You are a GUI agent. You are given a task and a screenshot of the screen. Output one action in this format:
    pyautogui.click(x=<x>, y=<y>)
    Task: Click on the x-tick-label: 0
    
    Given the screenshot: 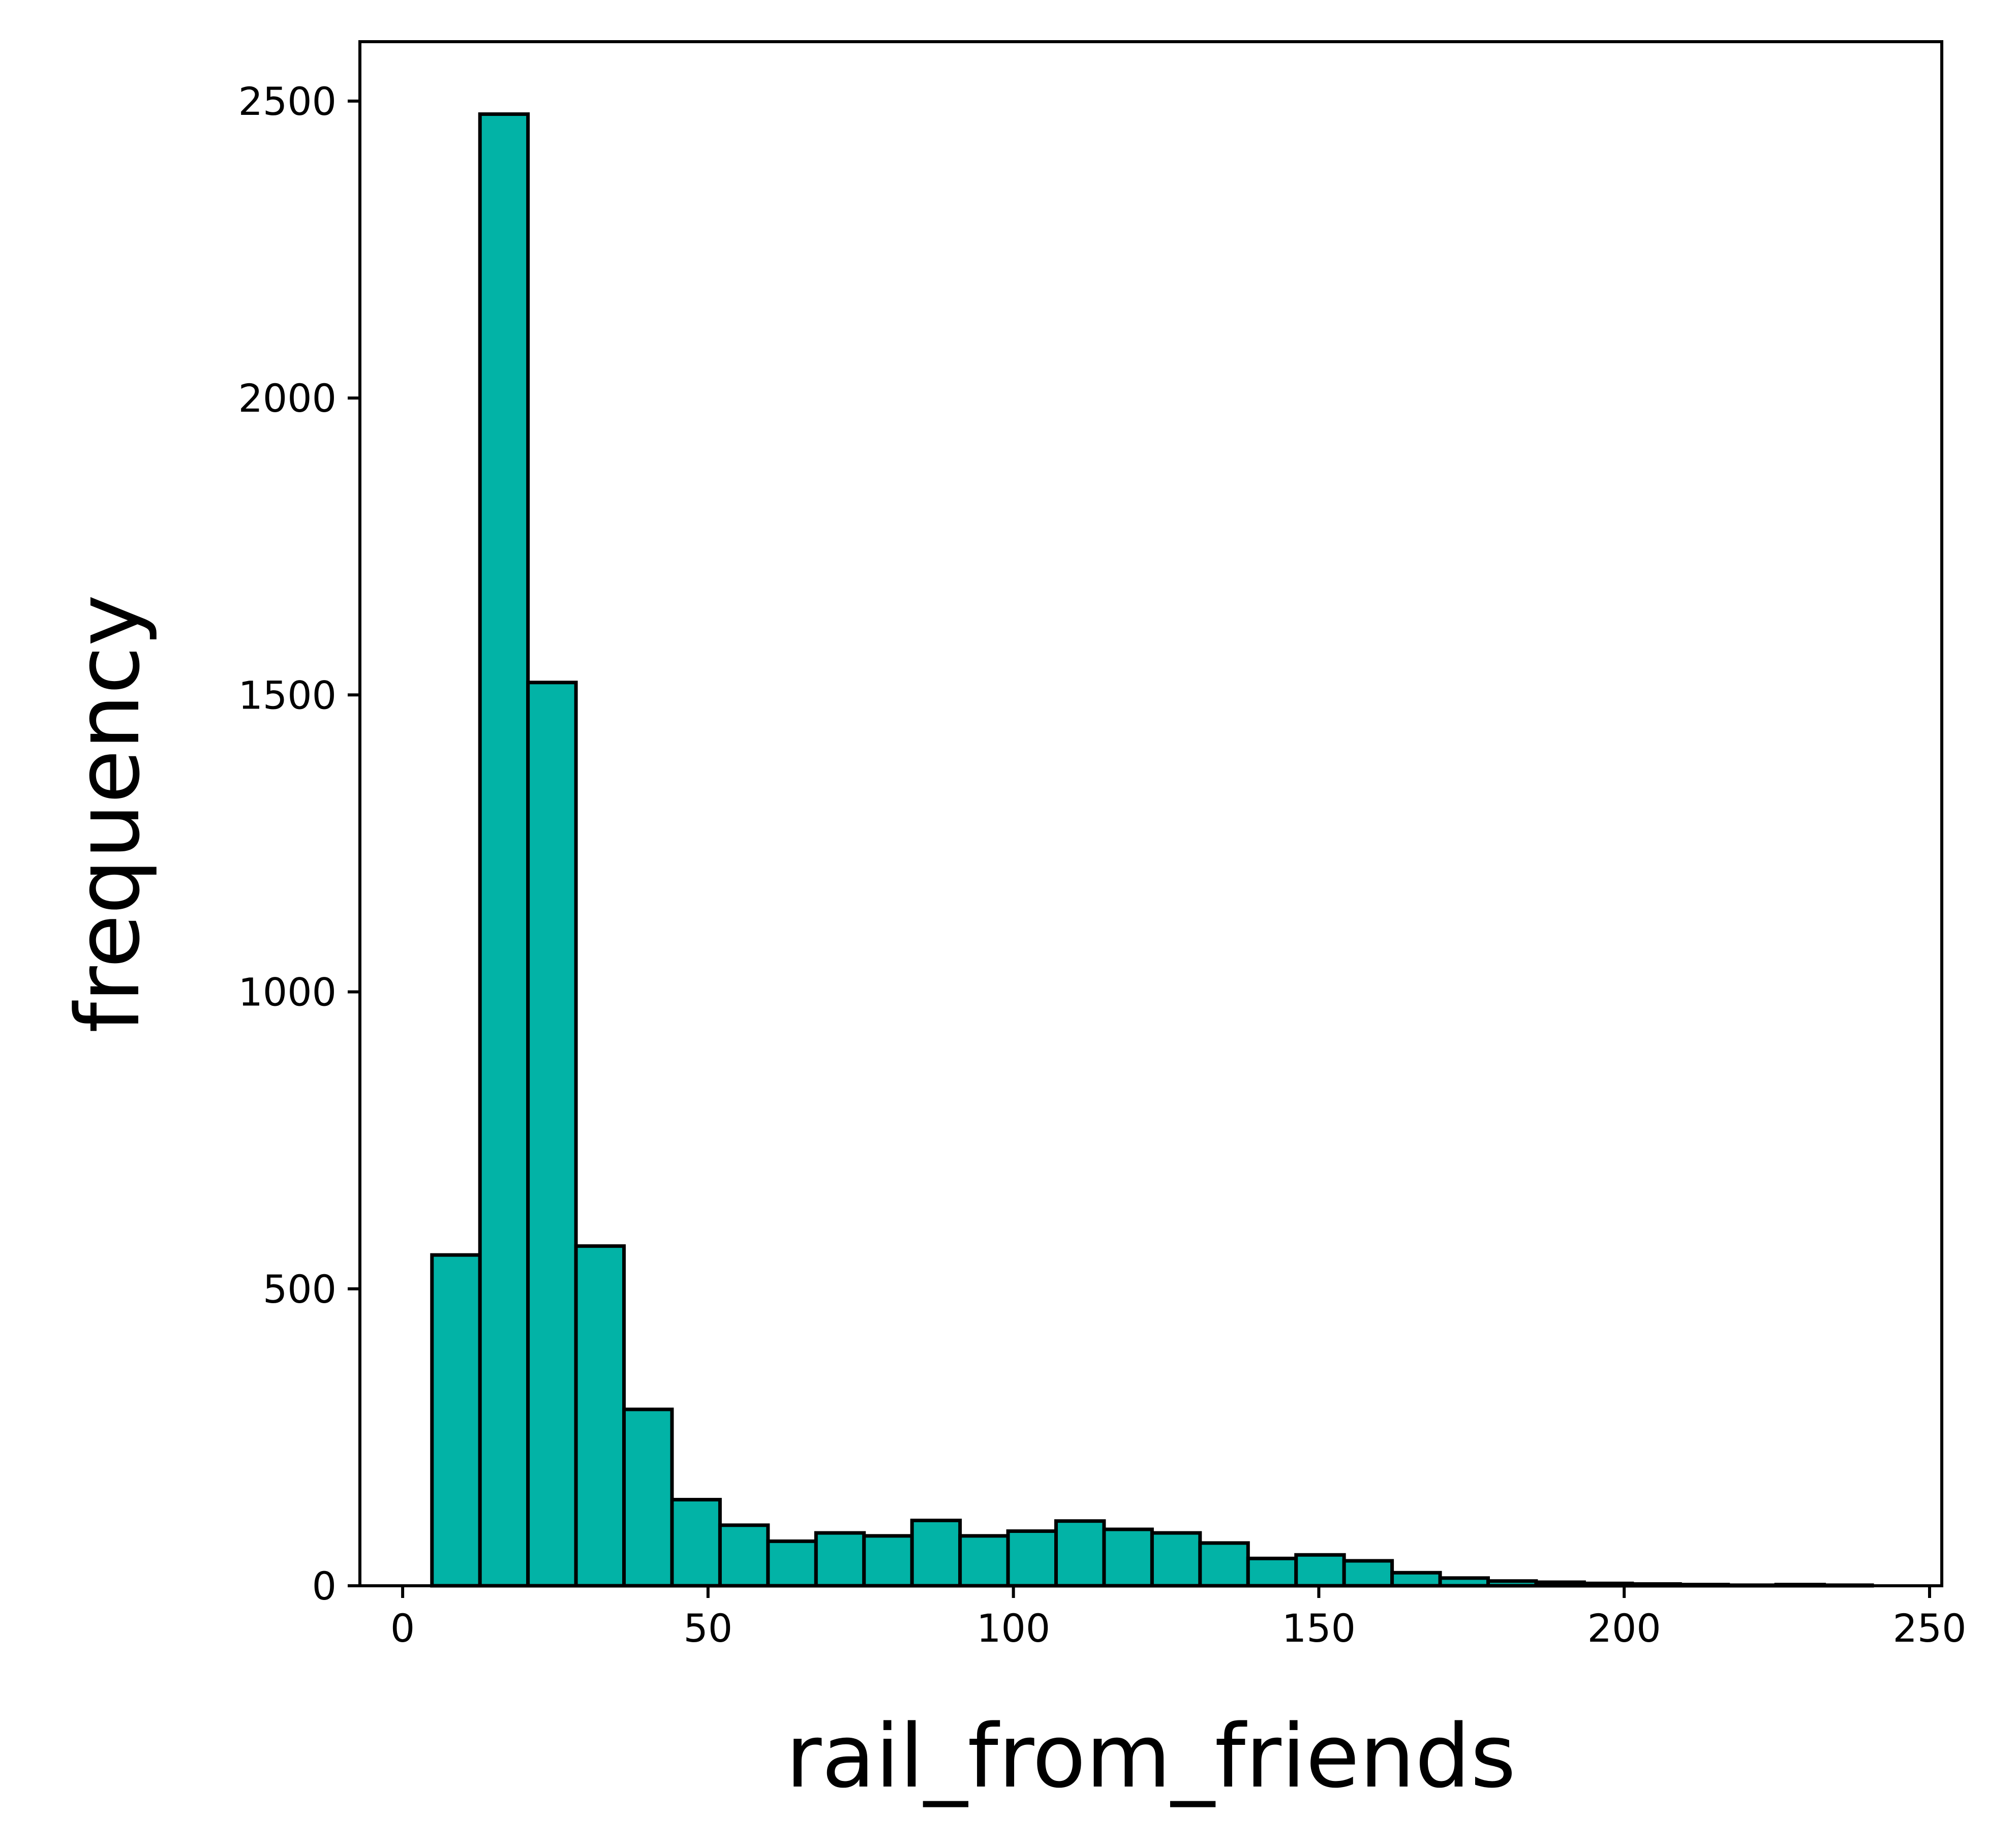 What is the action you would take?
    pyautogui.click(x=402, y=1628)
    